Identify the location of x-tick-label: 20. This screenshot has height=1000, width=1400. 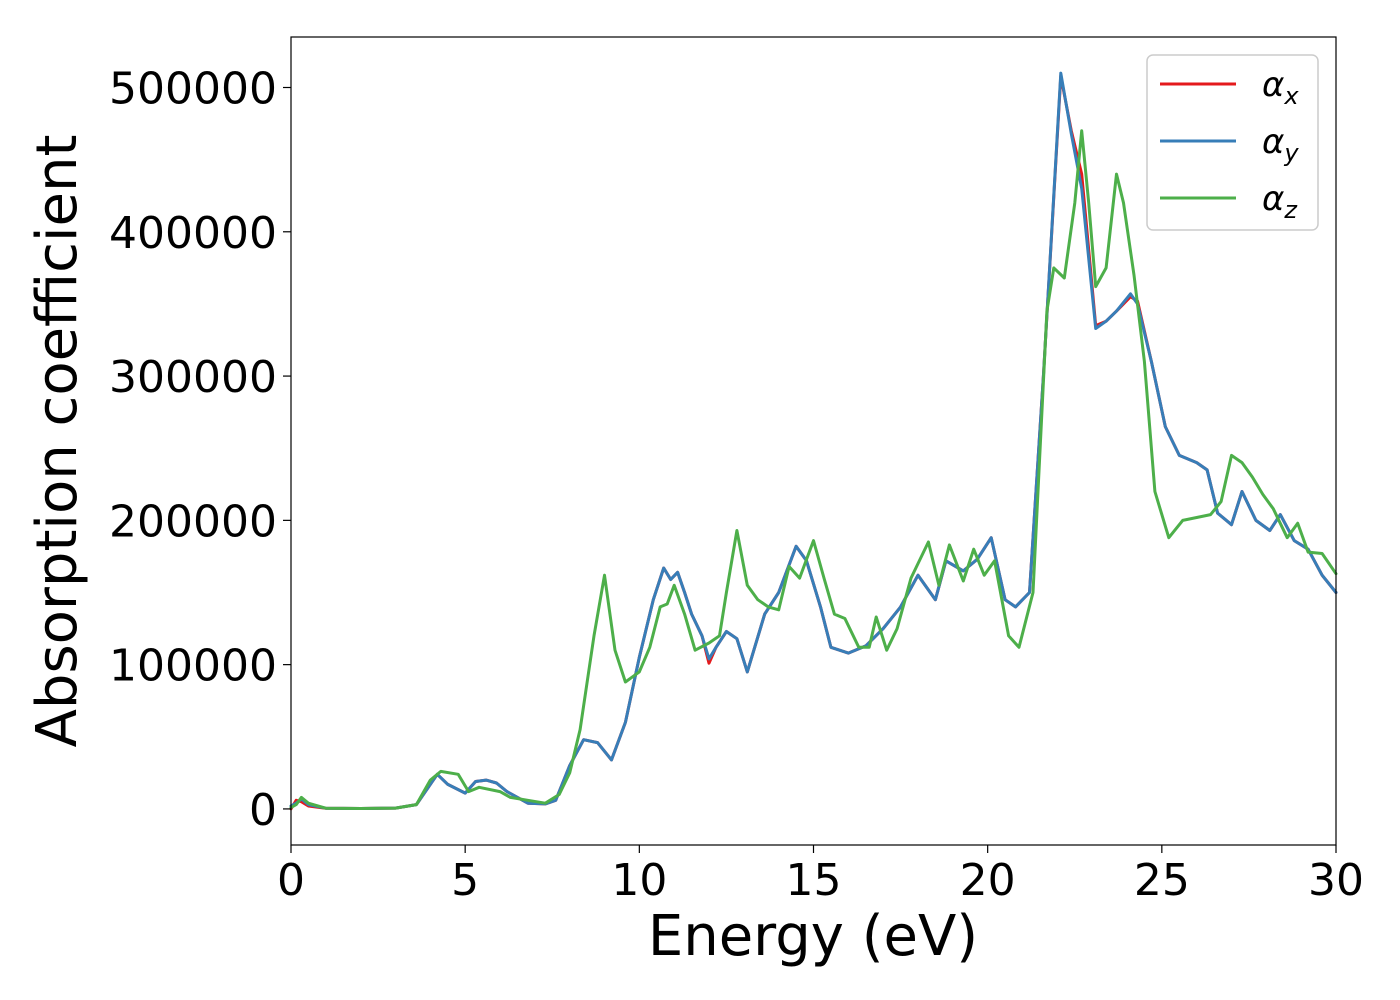
(988, 880).